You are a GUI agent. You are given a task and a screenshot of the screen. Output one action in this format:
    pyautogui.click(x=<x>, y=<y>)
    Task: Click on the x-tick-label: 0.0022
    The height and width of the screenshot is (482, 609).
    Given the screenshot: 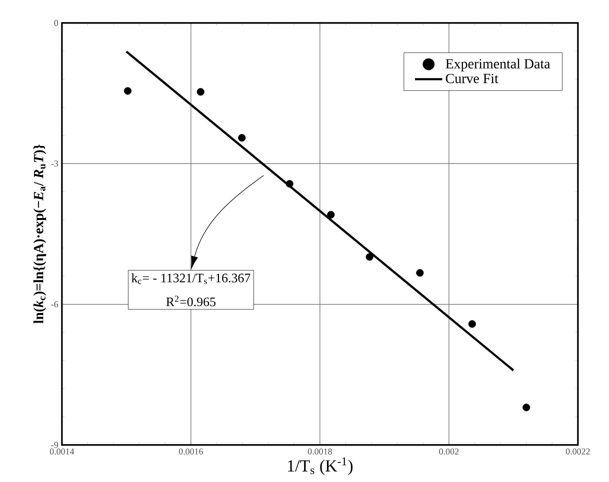 What is the action you would take?
    pyautogui.click(x=578, y=451)
    